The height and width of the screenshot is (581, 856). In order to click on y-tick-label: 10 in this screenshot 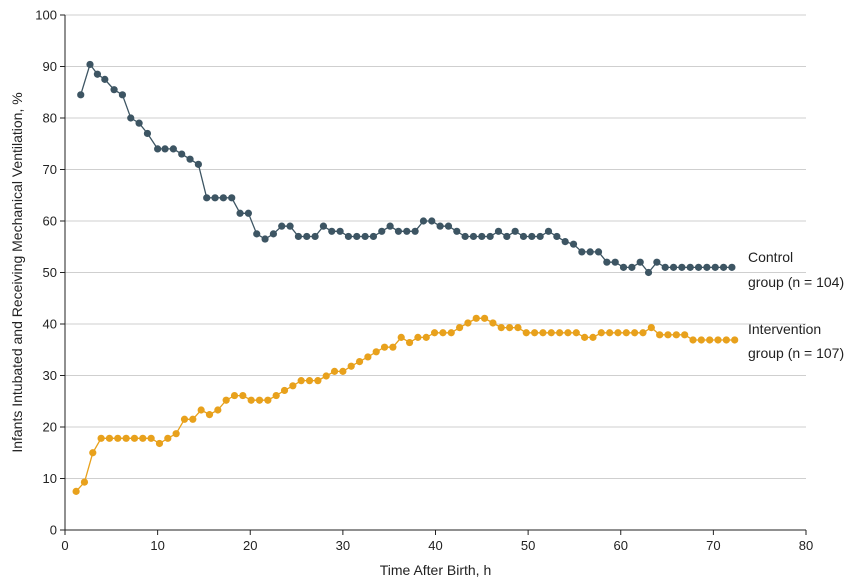, I will do `click(50, 478)`.